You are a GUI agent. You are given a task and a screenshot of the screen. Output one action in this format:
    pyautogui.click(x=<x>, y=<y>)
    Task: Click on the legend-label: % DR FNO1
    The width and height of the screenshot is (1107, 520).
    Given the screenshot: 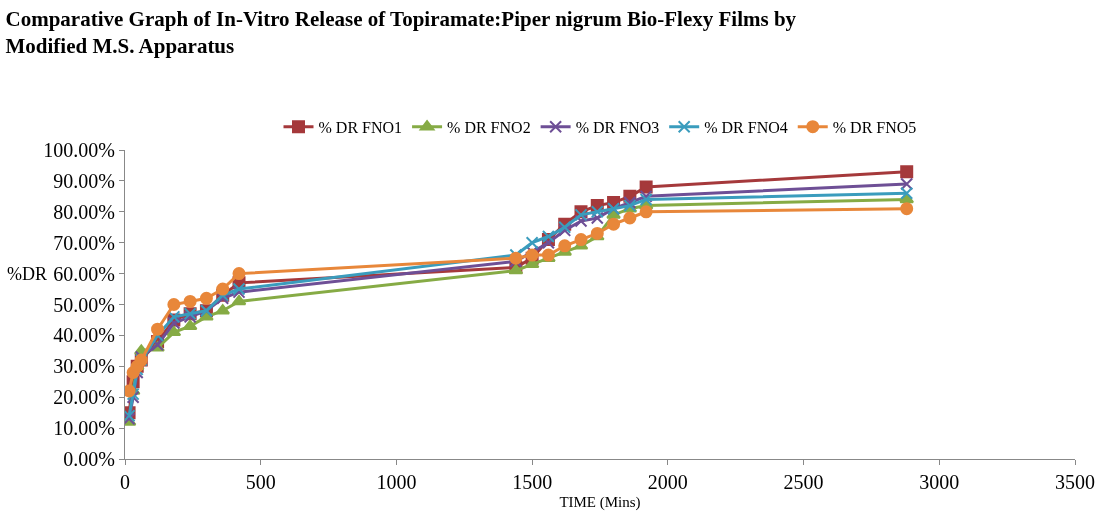 What is the action you would take?
    pyautogui.click(x=360, y=127)
    